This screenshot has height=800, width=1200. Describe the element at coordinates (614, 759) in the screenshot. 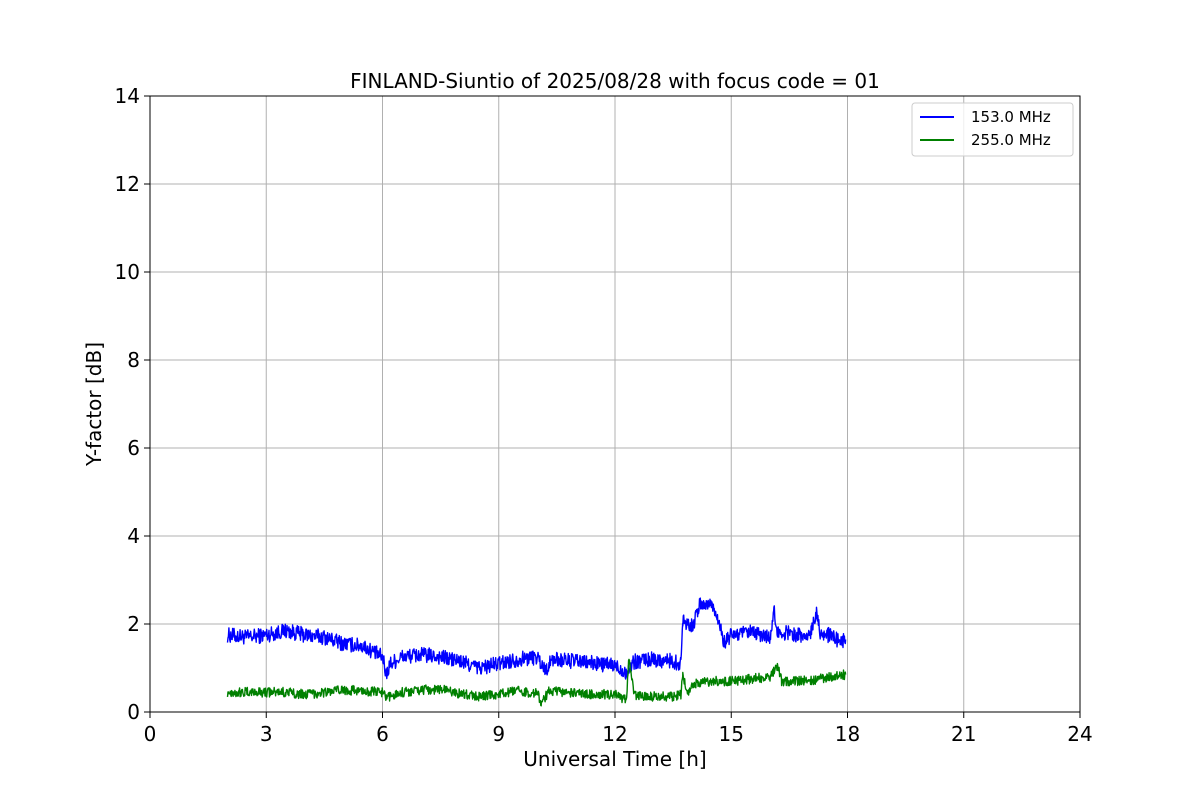

I see `x-axis-label: Universal Time [h]` at that location.